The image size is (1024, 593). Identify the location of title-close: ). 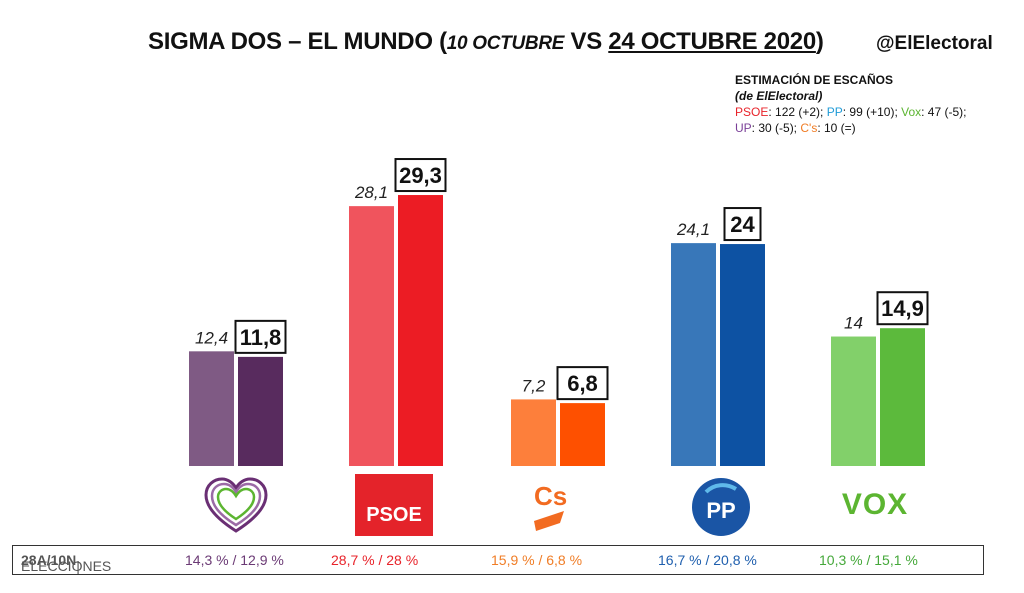
(819, 41).